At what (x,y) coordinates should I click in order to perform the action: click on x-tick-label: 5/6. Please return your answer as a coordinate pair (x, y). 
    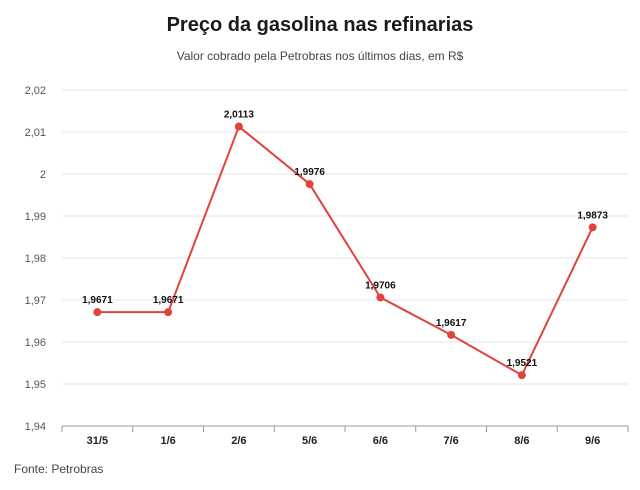
    Looking at the image, I should click on (309, 441).